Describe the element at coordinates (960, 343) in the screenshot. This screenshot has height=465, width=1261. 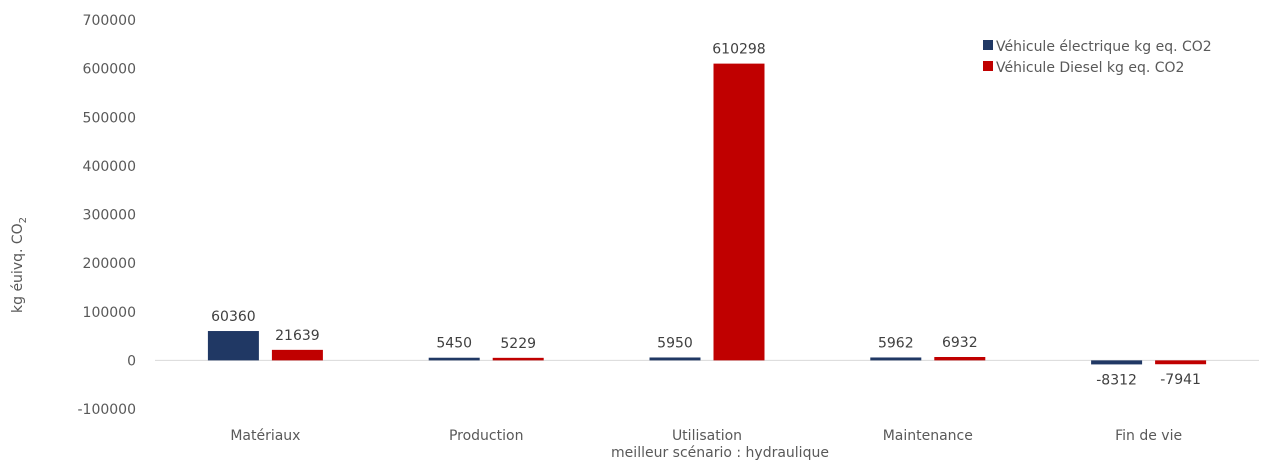
I see `data-label: 6932` at that location.